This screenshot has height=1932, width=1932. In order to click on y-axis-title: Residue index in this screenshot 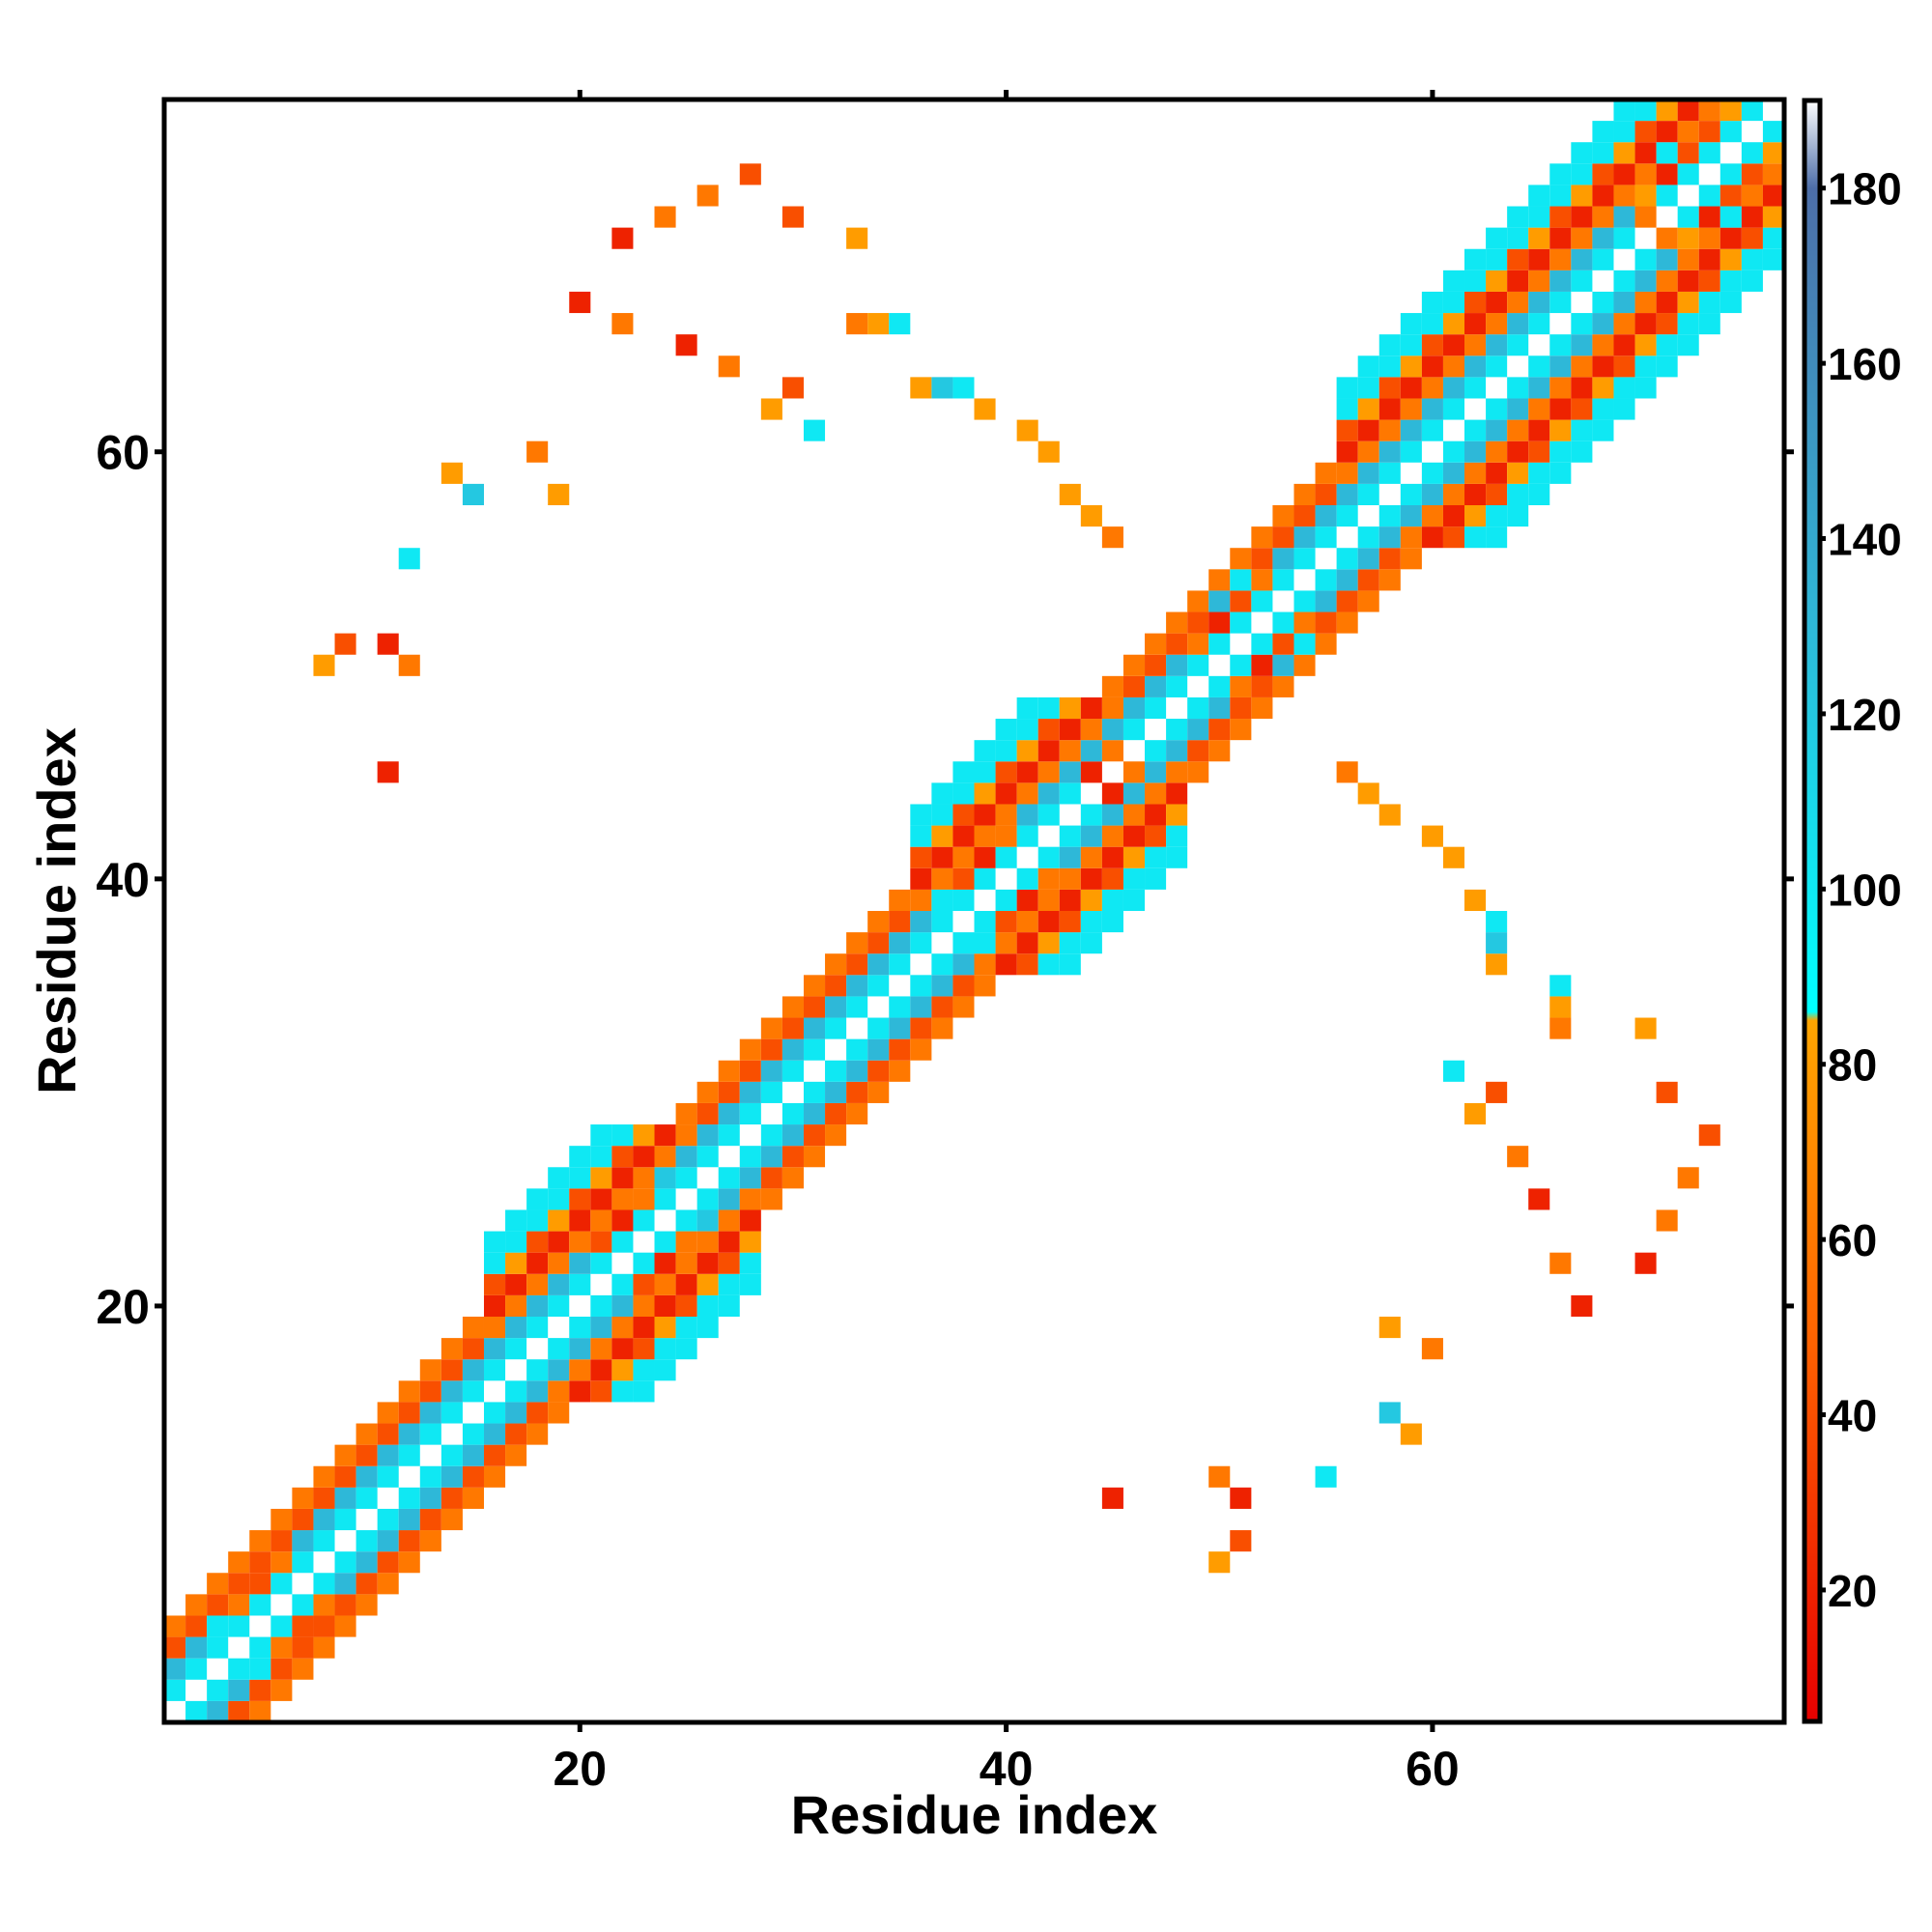, I will do `click(56, 910)`.